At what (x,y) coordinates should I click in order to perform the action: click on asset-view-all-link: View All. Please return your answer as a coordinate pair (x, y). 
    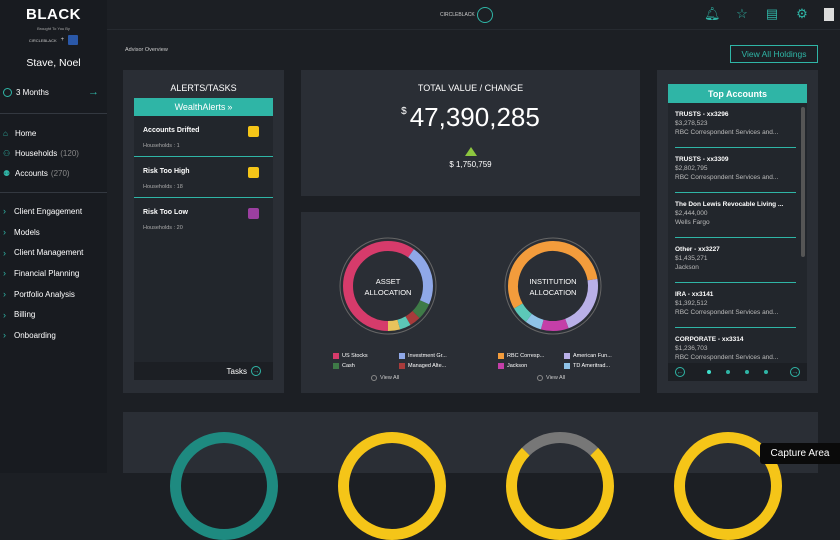
    Looking at the image, I should click on (385, 378).